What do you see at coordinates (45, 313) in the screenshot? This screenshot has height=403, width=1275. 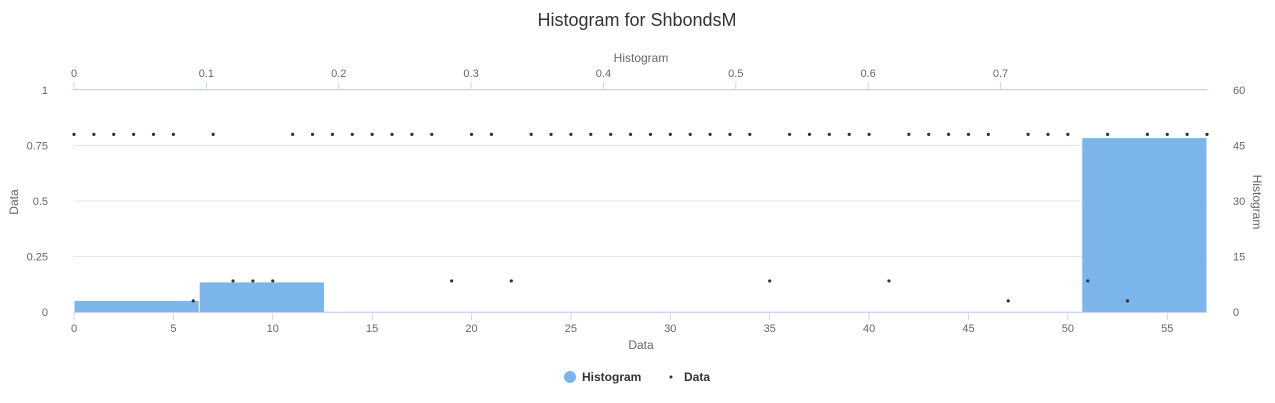 I see `y-tick-label: 0` at bounding box center [45, 313].